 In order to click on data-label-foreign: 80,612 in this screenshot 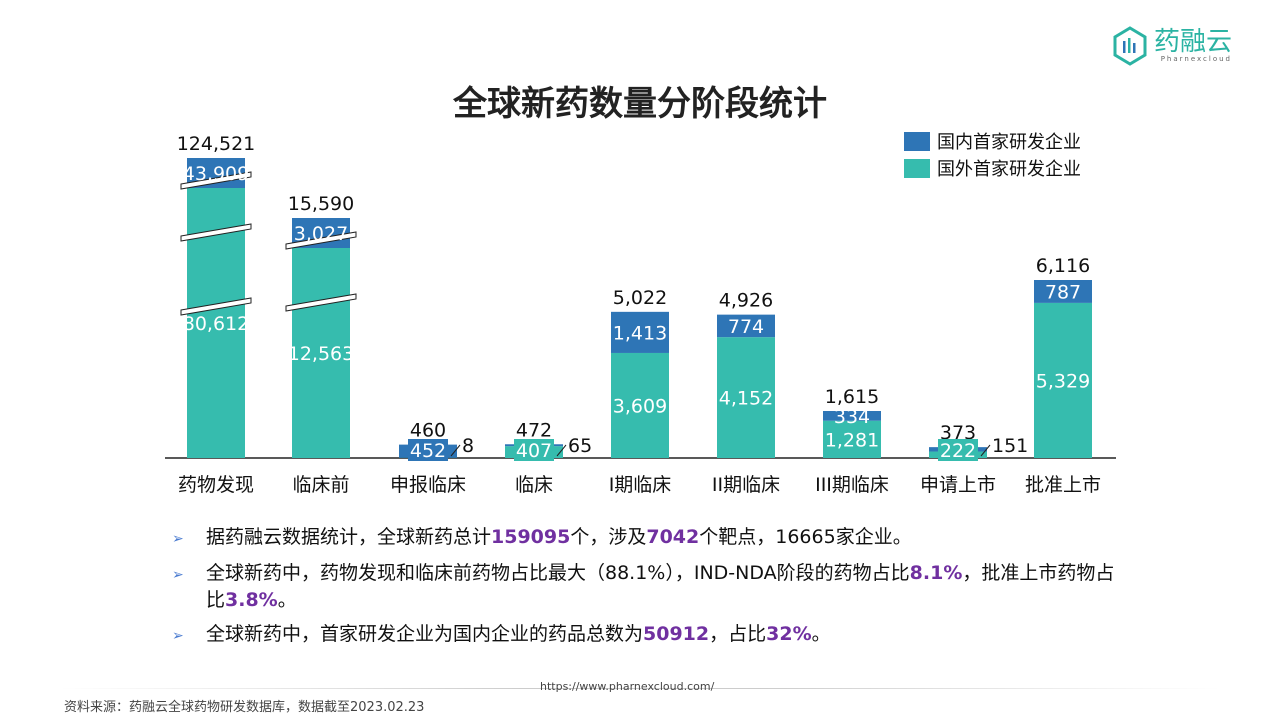, I will do `click(216, 324)`.